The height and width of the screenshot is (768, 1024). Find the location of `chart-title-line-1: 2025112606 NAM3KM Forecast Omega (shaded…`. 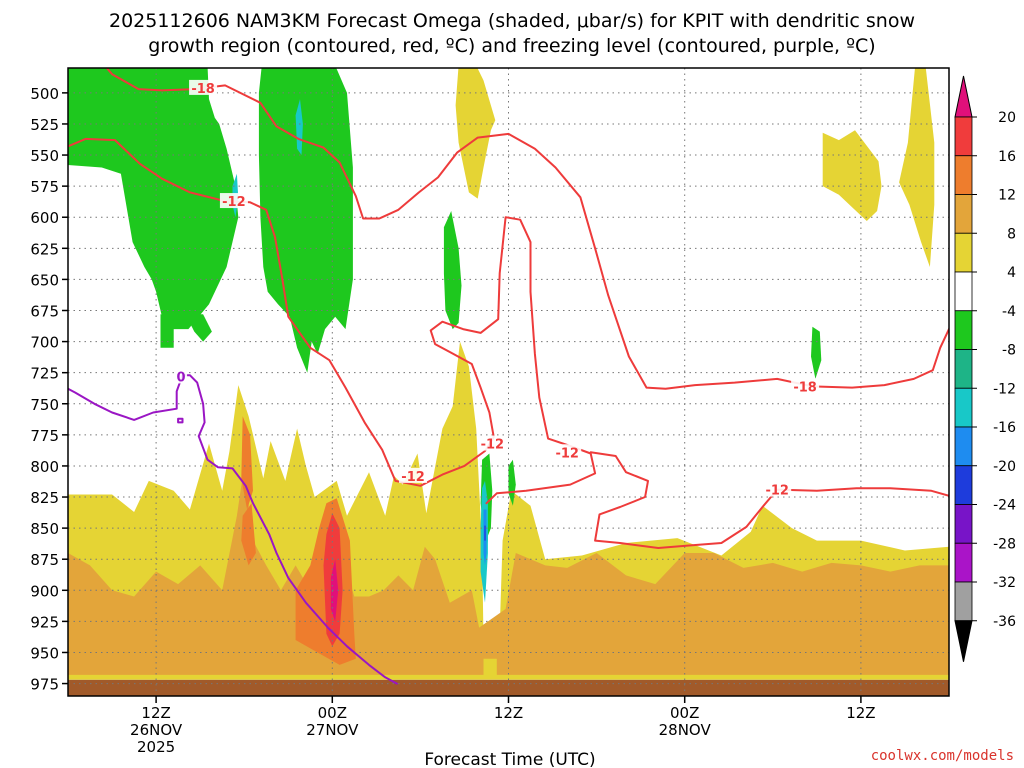

chart-title-line-1: 2025112606 NAM3KM Forecast Omega (shaded… is located at coordinates (512, 21).